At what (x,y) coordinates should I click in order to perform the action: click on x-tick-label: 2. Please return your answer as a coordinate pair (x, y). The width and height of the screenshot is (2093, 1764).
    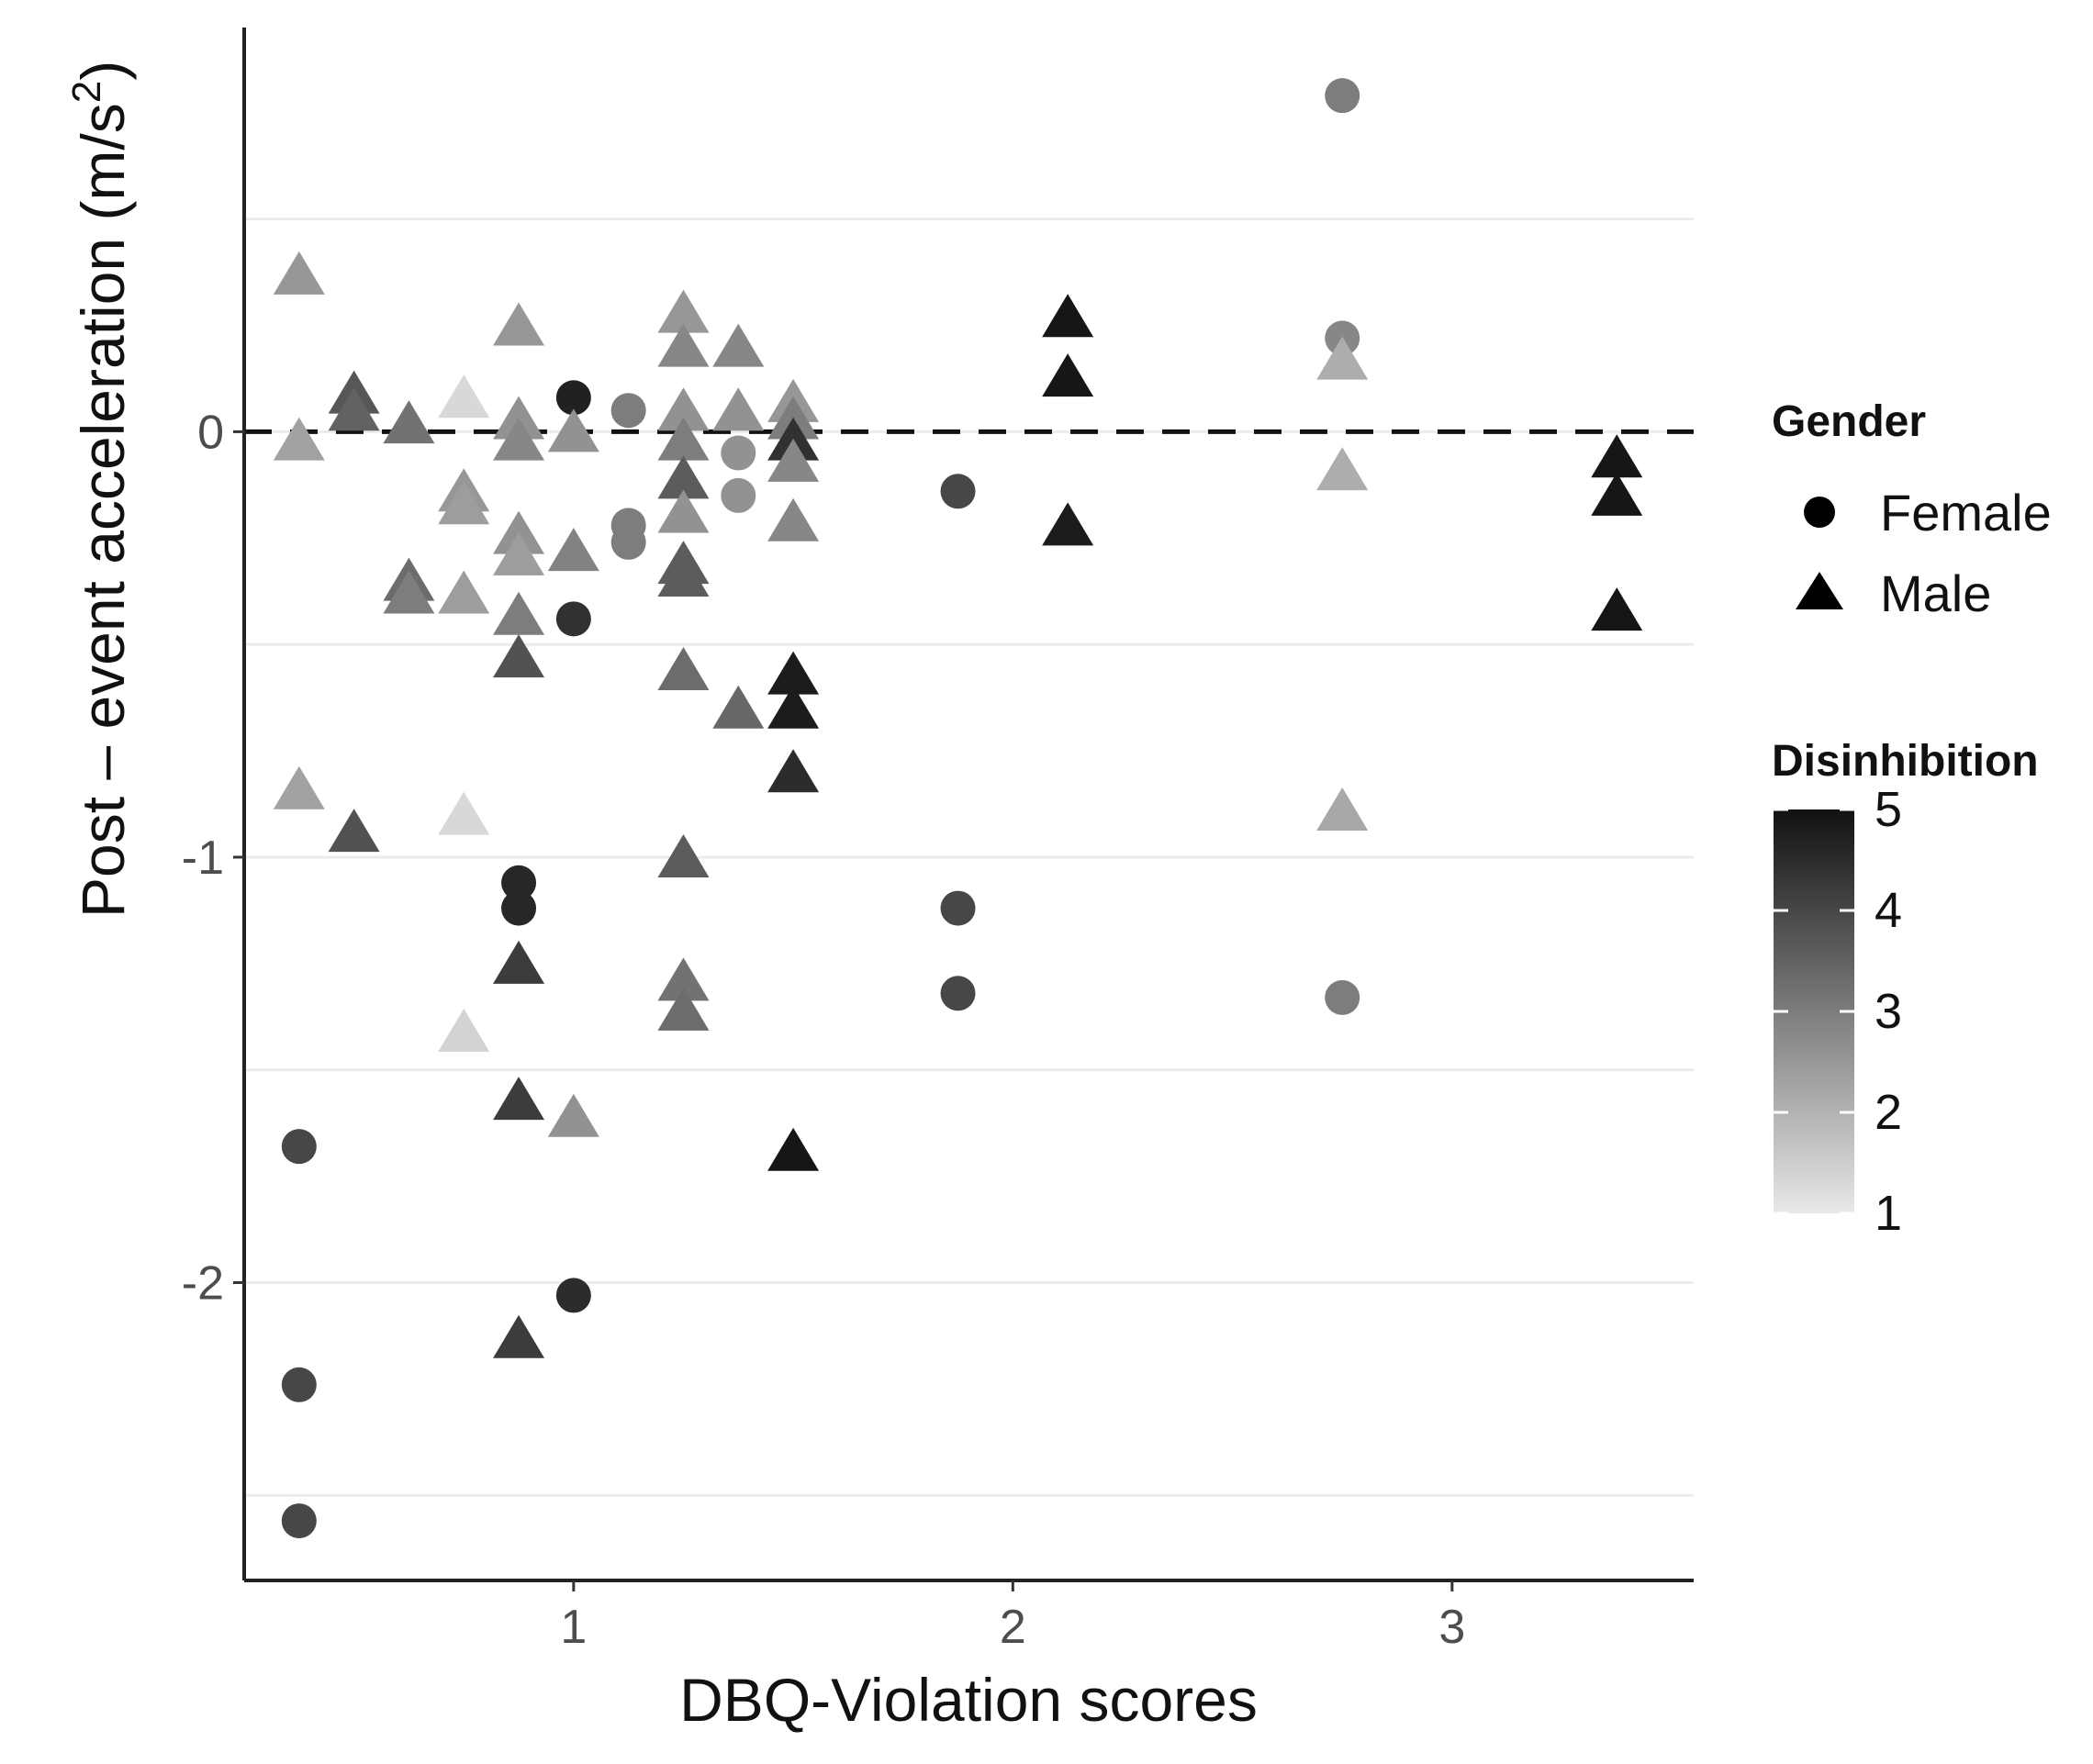
    Looking at the image, I should click on (1013, 1627).